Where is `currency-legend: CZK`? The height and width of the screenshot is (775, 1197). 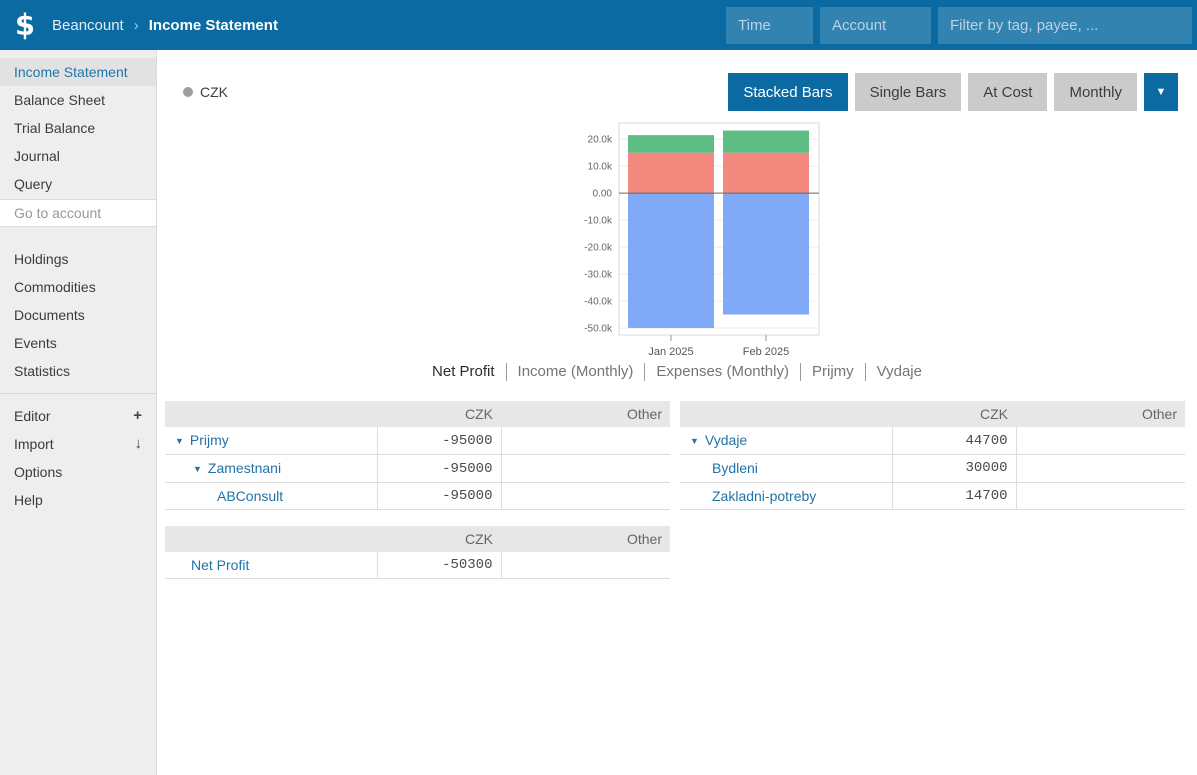 currency-legend: CZK is located at coordinates (205, 92).